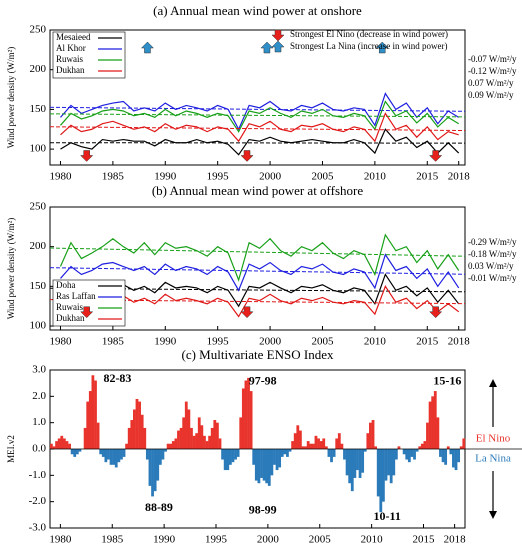  What do you see at coordinates (38, 501) in the screenshot?
I see `y-tick-label: -2.0` at bounding box center [38, 501].